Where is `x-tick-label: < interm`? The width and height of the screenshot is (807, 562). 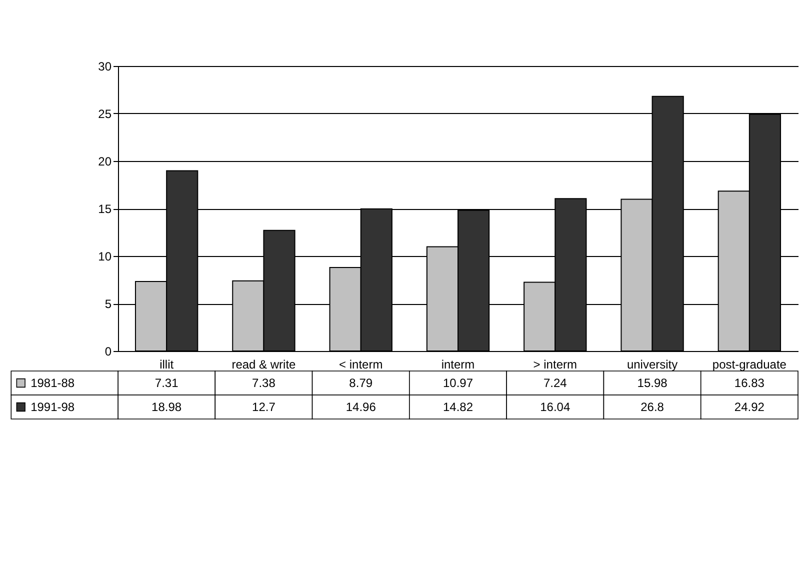
x-tick-label: < interm is located at coordinates (361, 365).